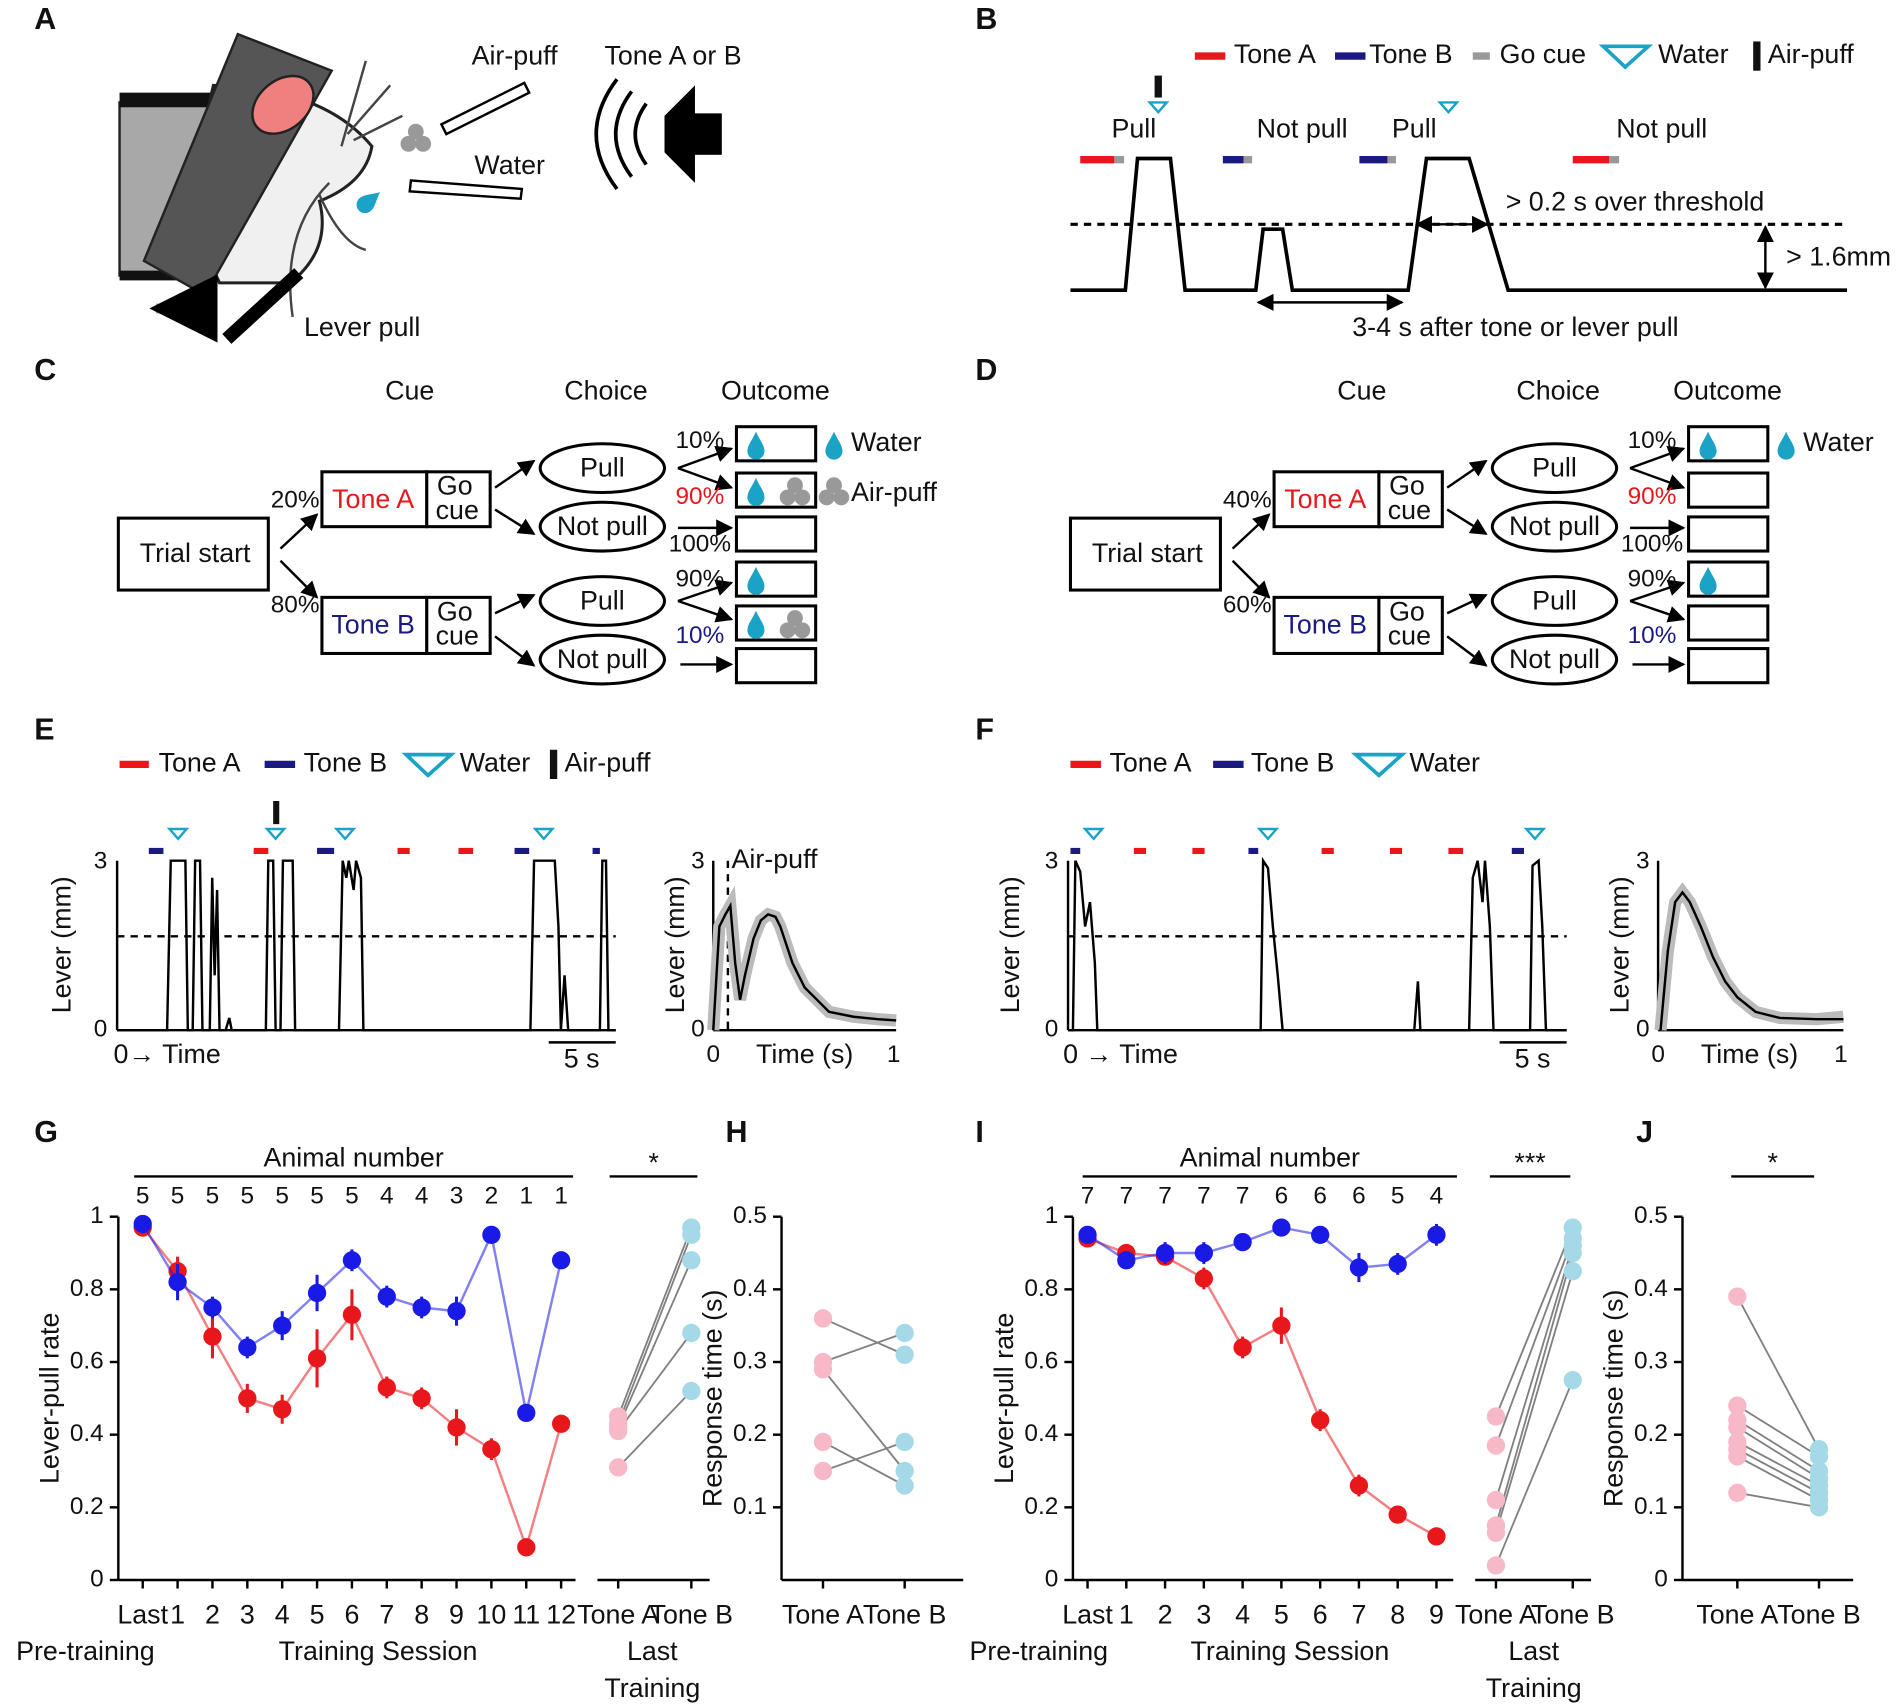  I want to click on legend-label: Tone B, so click(345, 762).